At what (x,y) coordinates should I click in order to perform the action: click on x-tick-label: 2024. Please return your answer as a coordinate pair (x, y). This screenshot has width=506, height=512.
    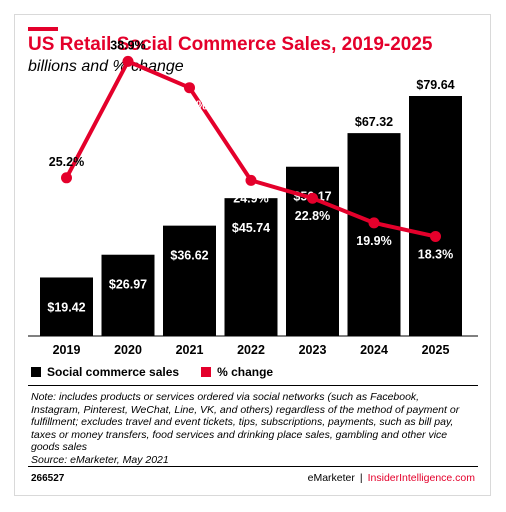
    Looking at the image, I should click on (374, 350).